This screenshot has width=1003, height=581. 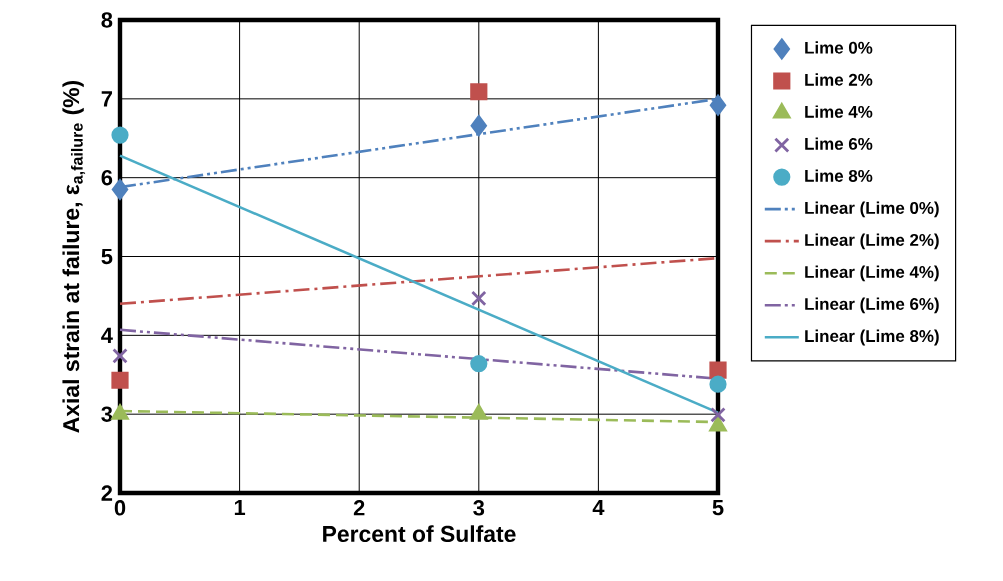 What do you see at coordinates (359, 508) in the screenshot?
I see `x-tick-label: 2` at bounding box center [359, 508].